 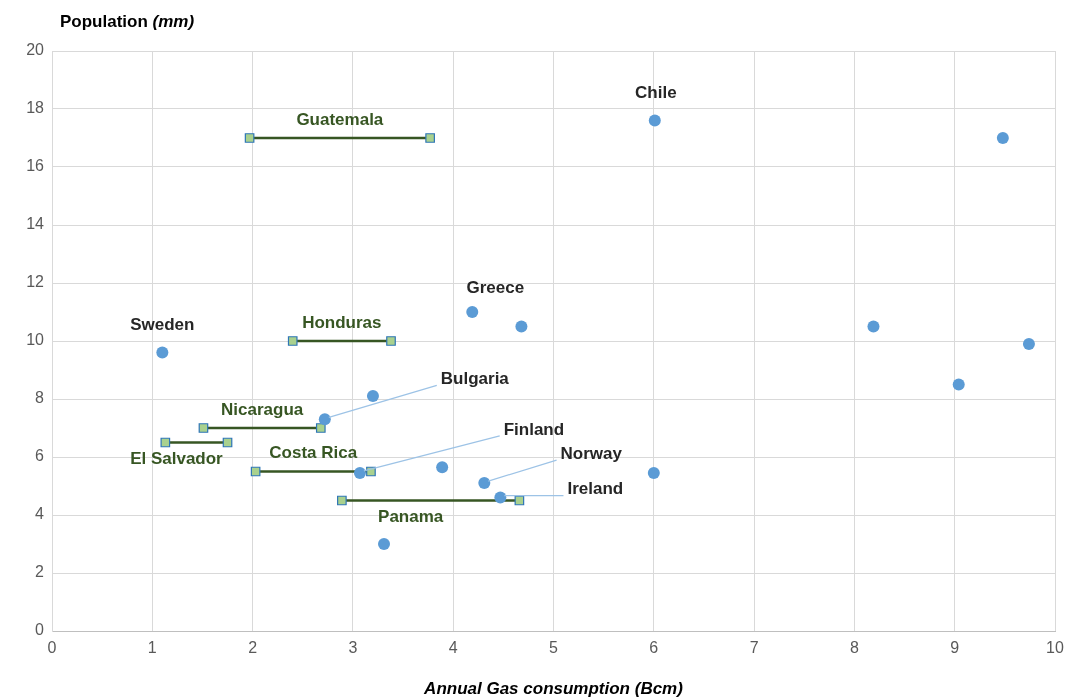 I want to click on annotation: Bulgaria, so click(x=475, y=378).